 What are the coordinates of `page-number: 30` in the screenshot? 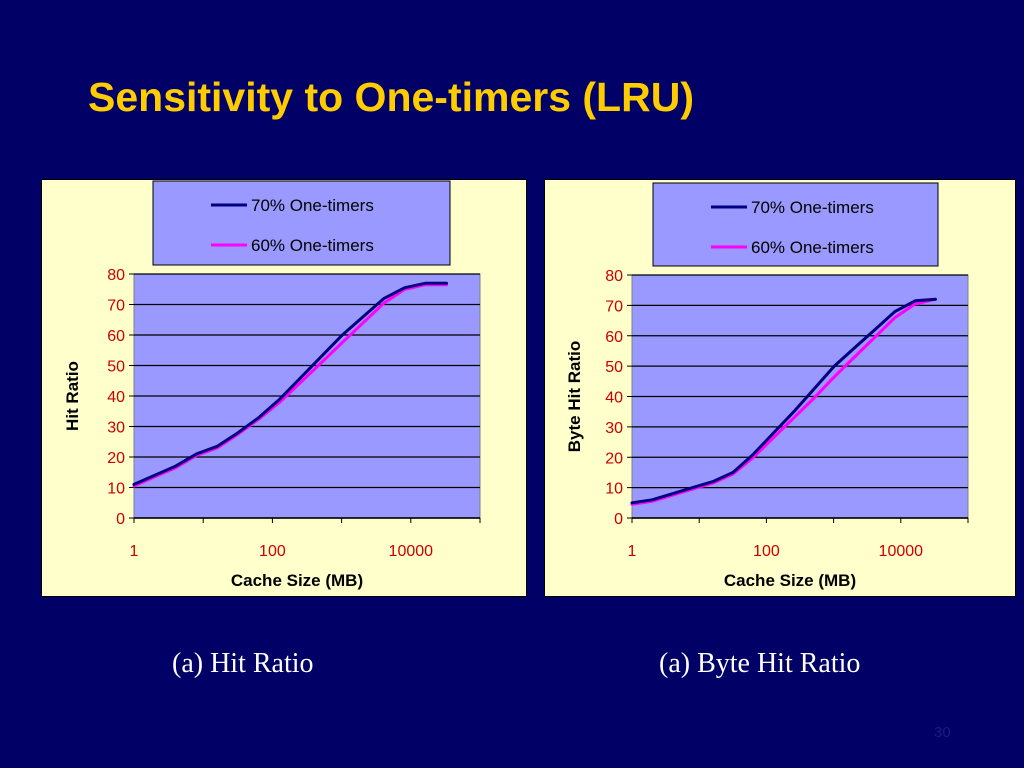 It's located at (942, 732).